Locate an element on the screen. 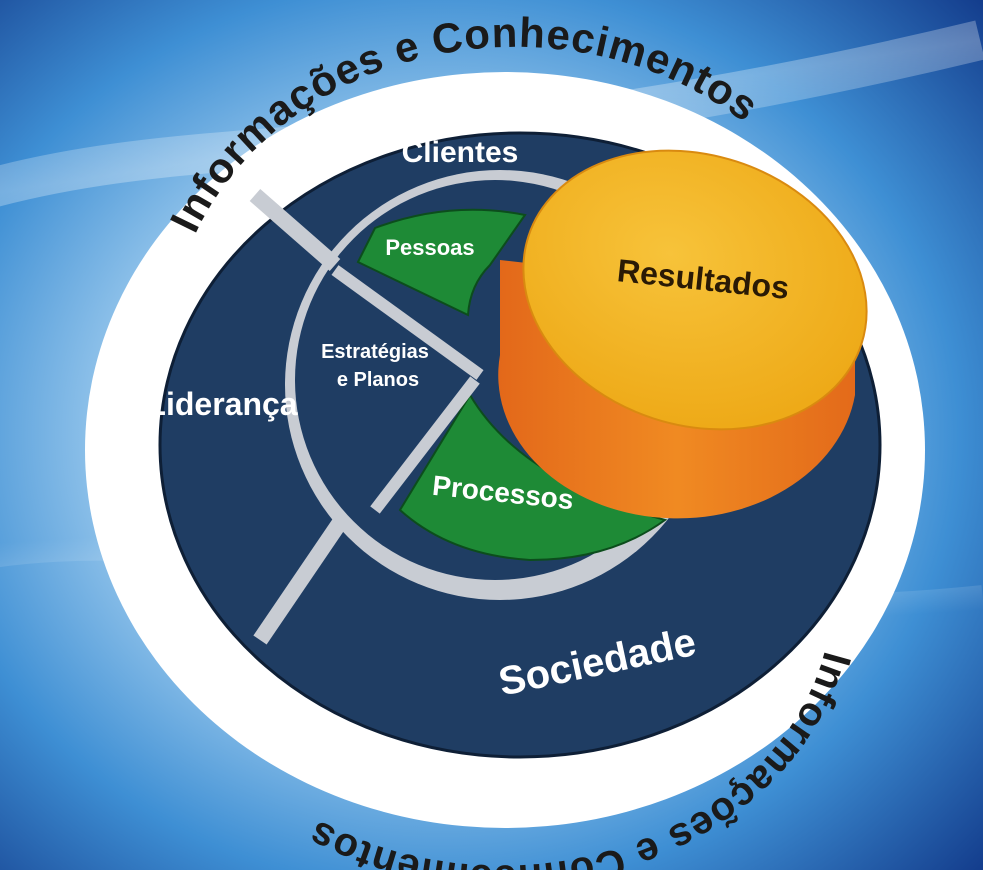 The height and width of the screenshot is (875, 983). label-pessoas: Pessoas is located at coordinates (429, 247).